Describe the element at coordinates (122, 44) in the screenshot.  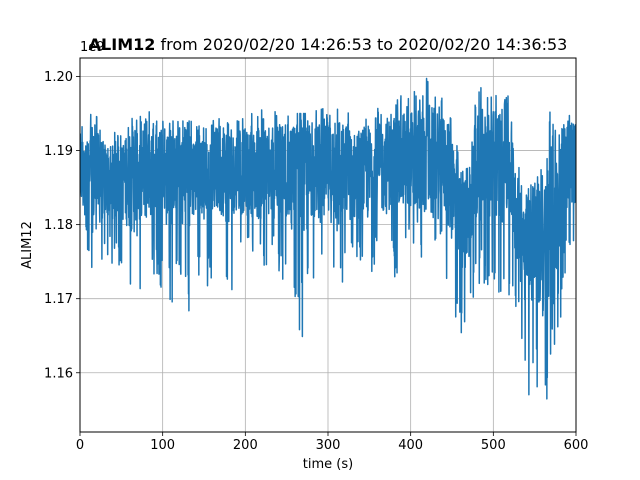
I see `chart-title-channel: ALIM12` at that location.